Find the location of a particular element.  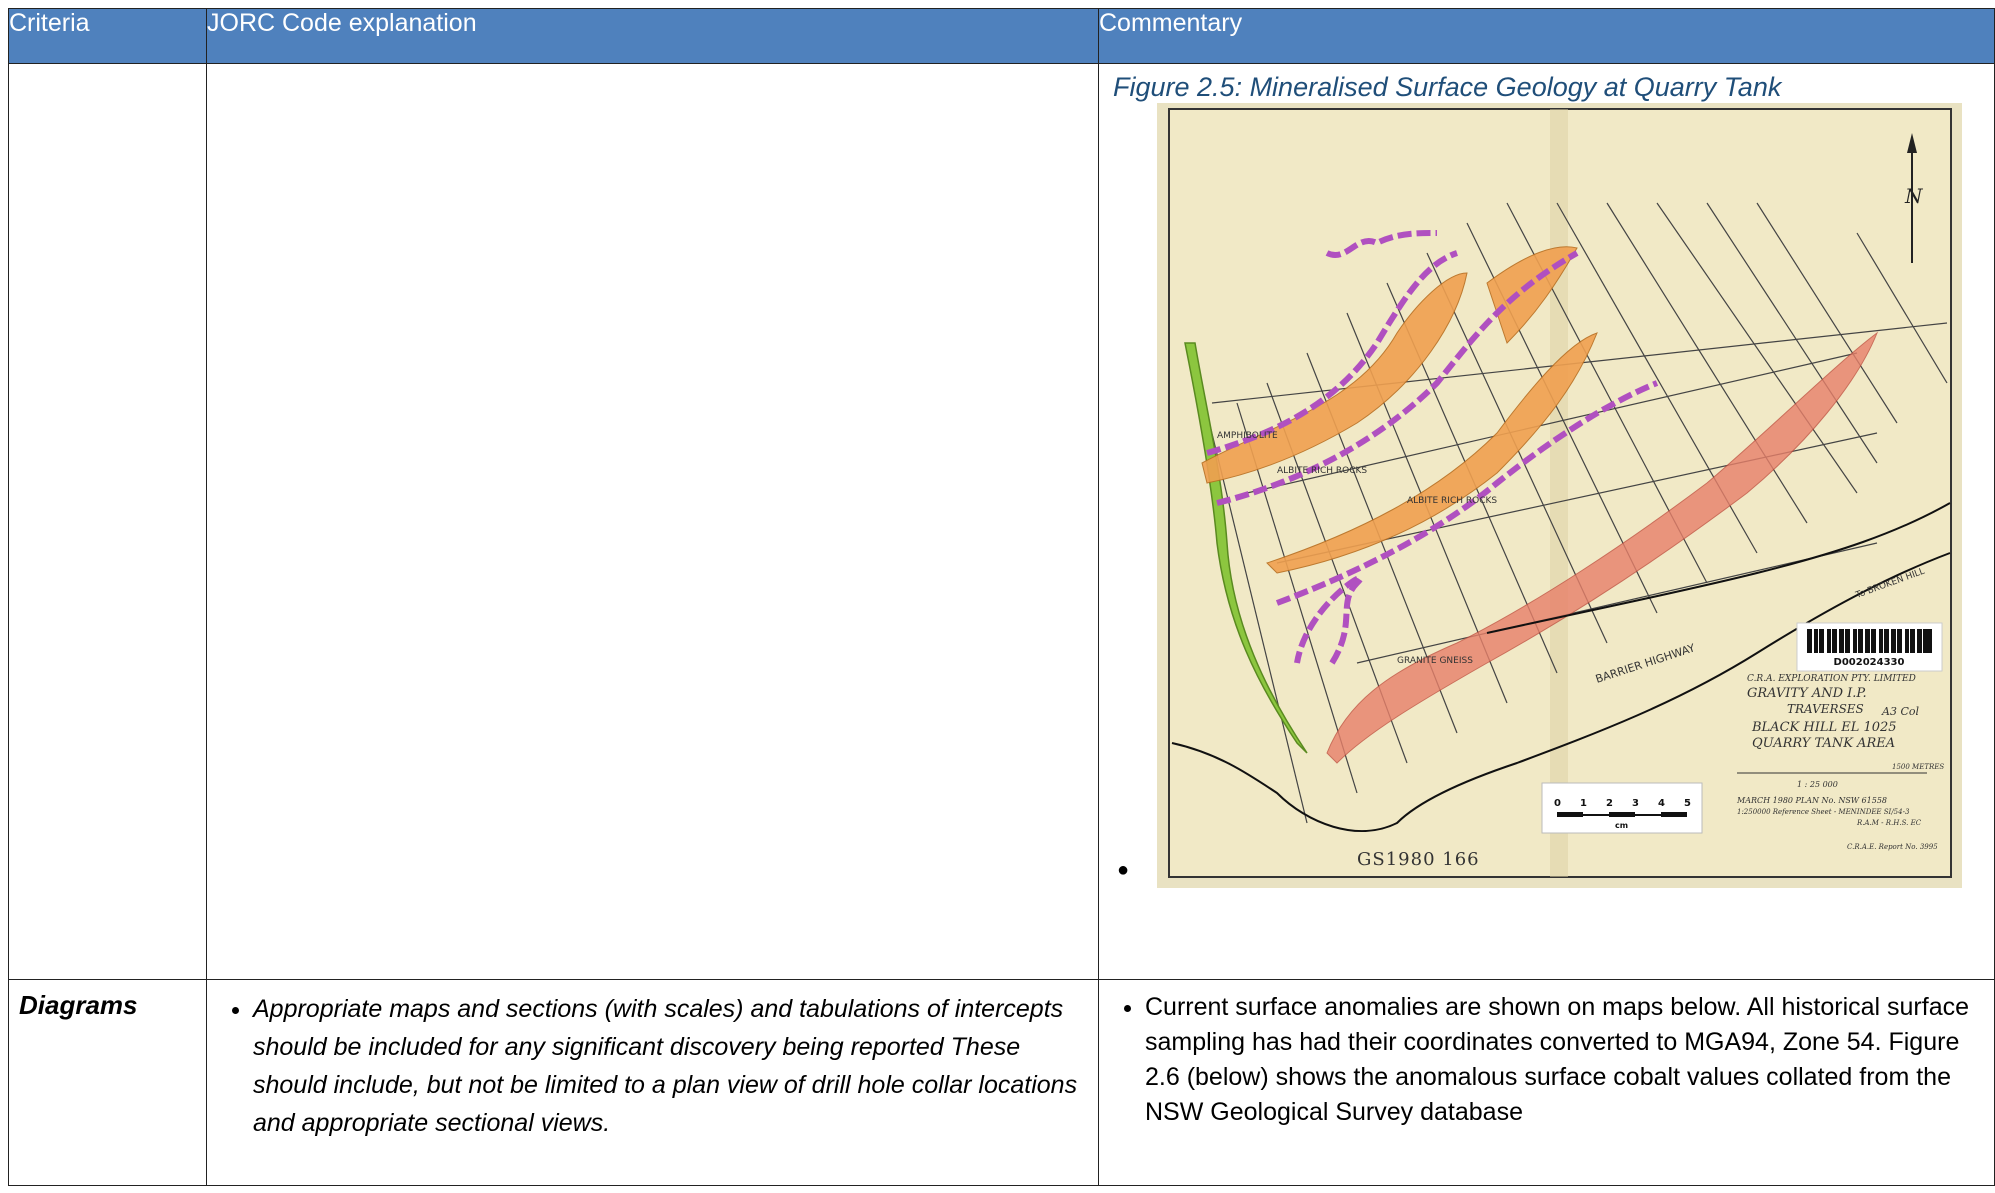

svg-text: N is located at coordinates (1914, 196).